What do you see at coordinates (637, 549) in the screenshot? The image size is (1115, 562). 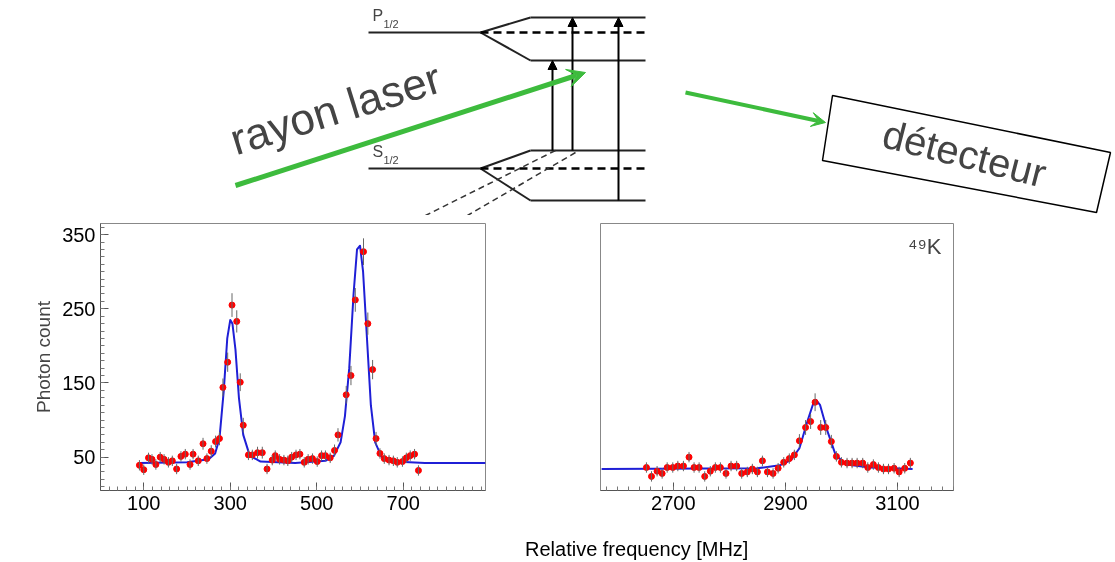 I see `x-axis-title: Relative frequency [MHz]` at bounding box center [637, 549].